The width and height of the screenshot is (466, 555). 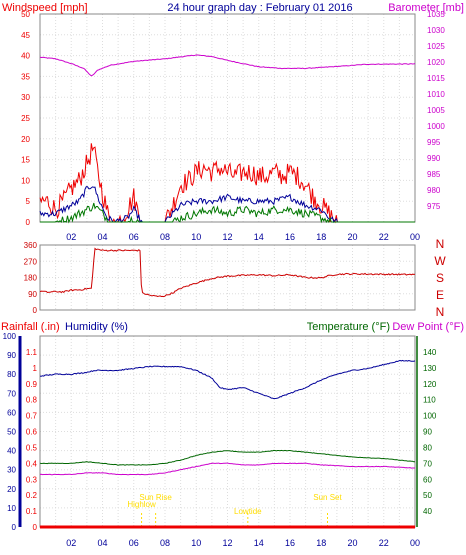 What do you see at coordinates (32, 463) in the screenshot?
I see `rainfall-tick-label: 0.4` at bounding box center [32, 463].